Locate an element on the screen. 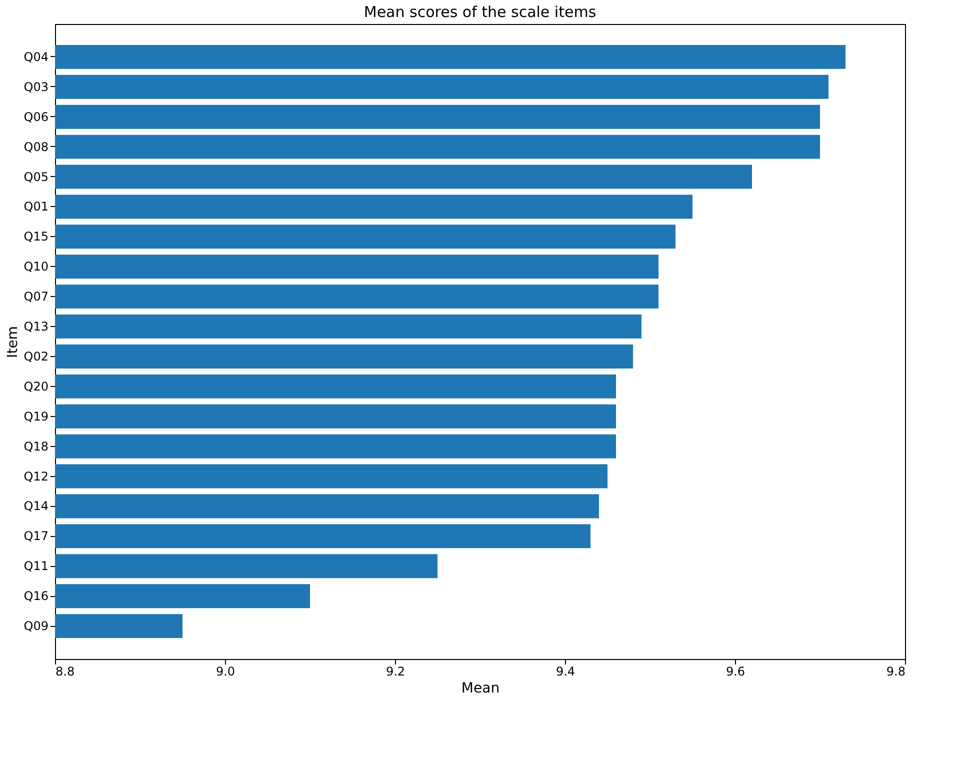  y-tick-label: Q06 is located at coordinates (36, 117).